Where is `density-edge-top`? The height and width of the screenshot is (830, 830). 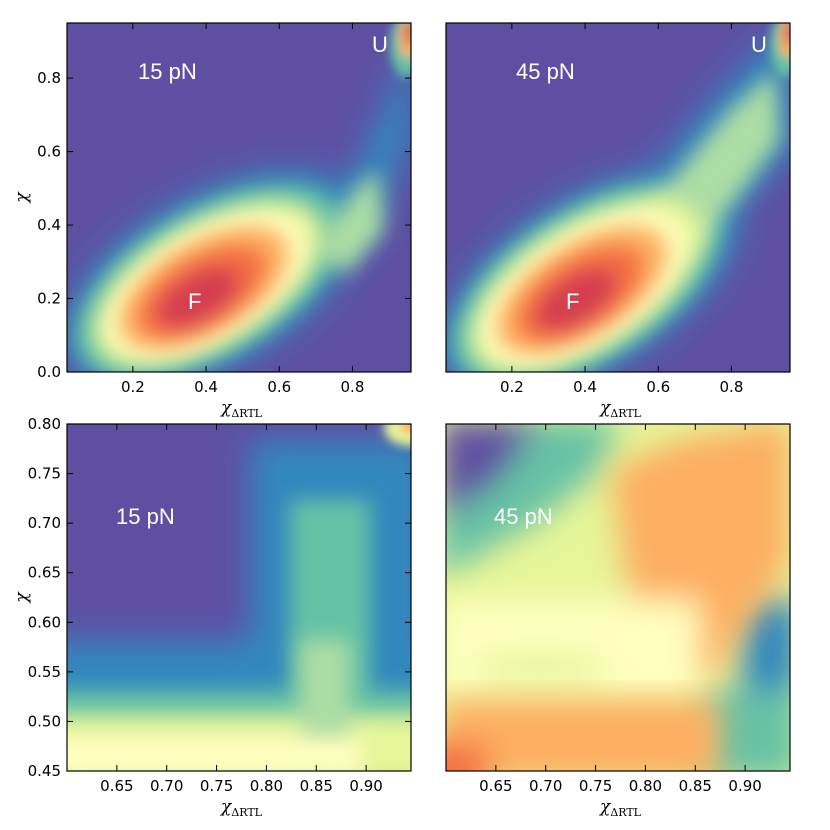
density-edge-top is located at coordinates (532, 500).